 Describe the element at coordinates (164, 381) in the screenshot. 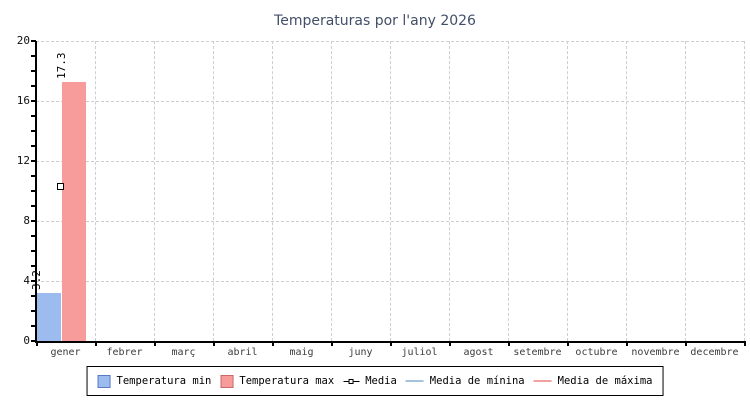

I see `legend-label: Temperatura min` at that location.